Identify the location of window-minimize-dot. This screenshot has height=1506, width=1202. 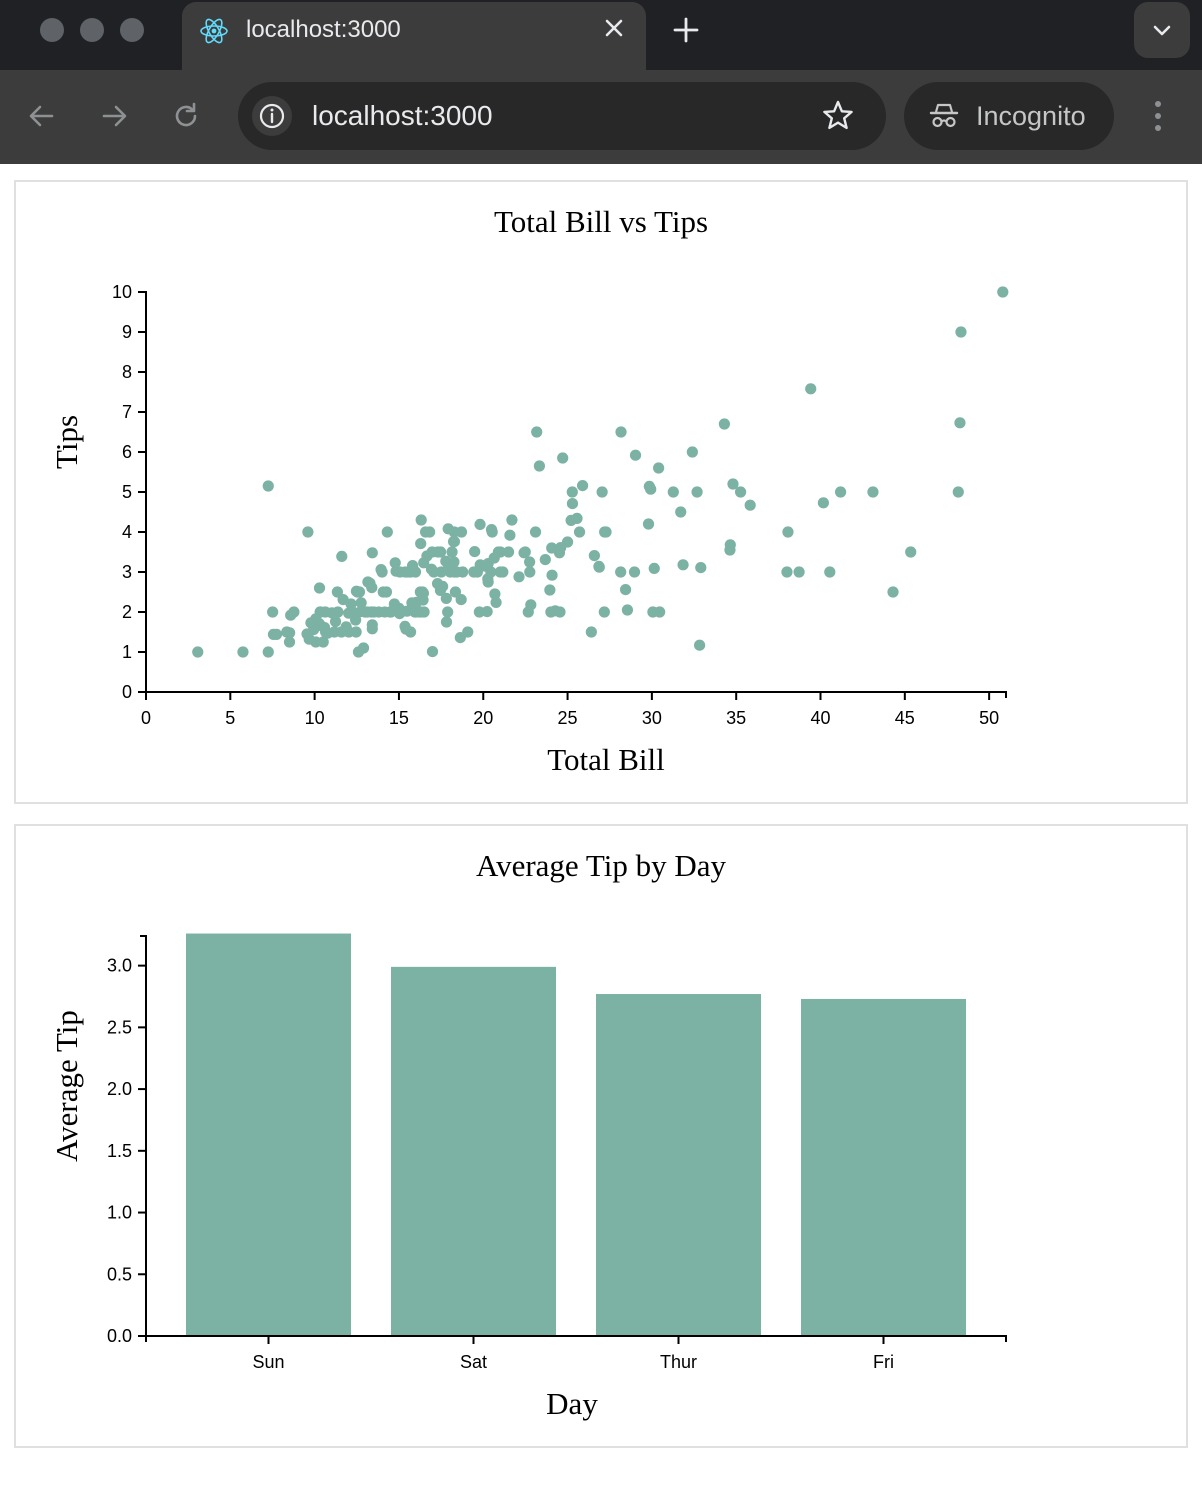
(92, 30).